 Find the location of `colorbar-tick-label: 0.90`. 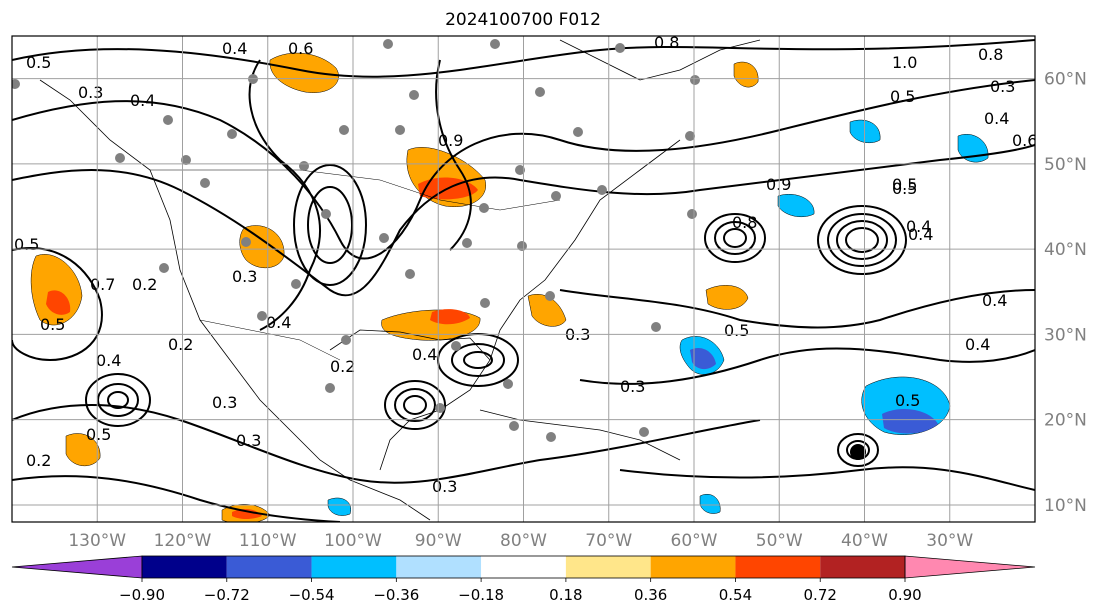

colorbar-tick-label: 0.90 is located at coordinates (904, 595).